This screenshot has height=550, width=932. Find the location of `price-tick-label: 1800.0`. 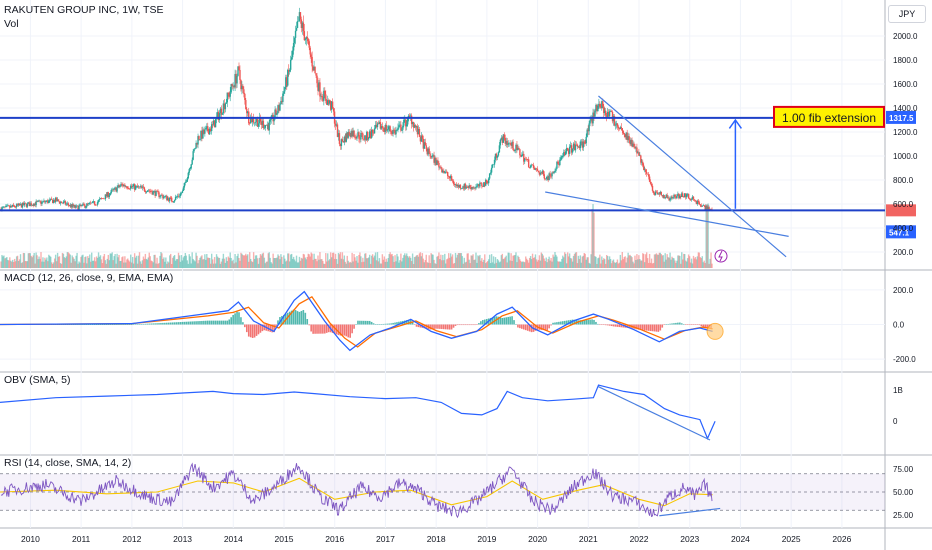

price-tick-label: 1800.0 is located at coordinates (905, 60).